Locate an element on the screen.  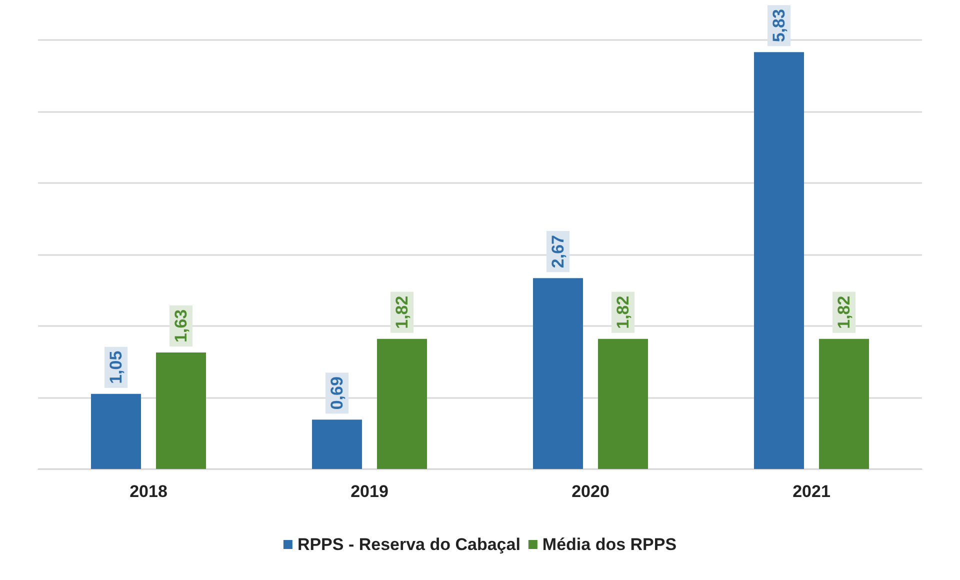
data-label: 1,05 is located at coordinates (116, 367).